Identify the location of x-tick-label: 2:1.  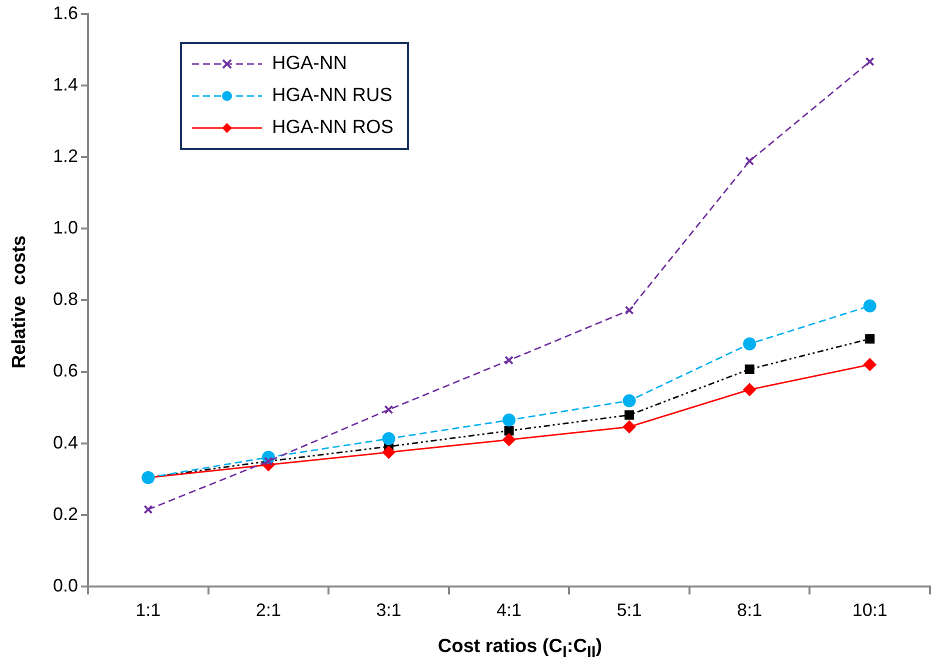
(268, 610).